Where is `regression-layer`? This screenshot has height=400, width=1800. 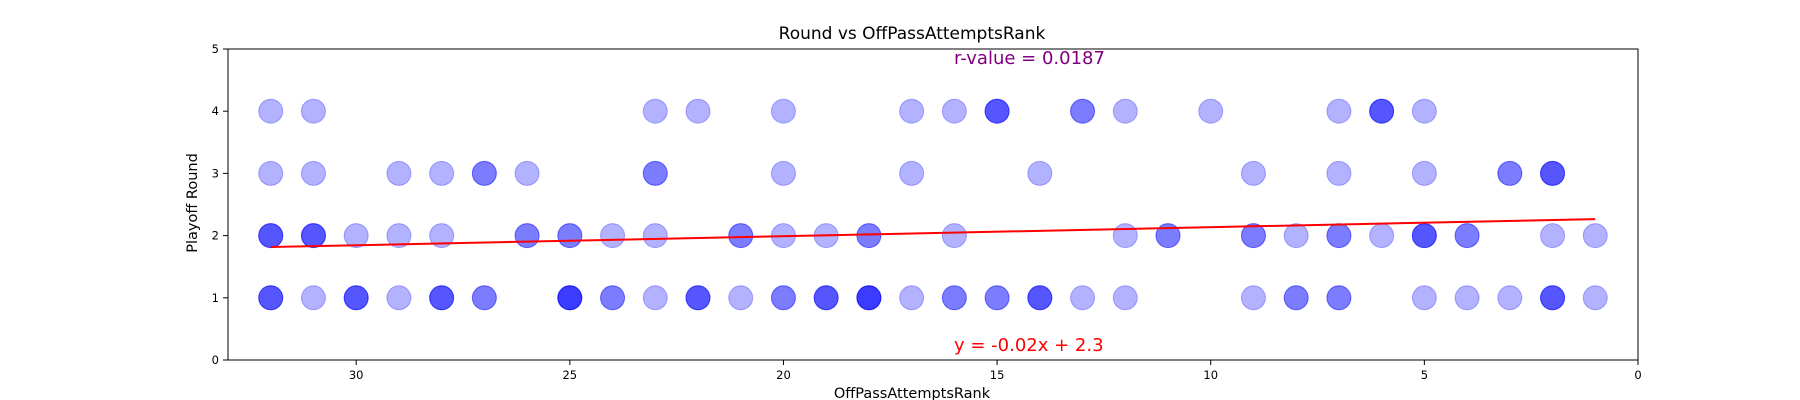
regression-layer is located at coordinates (933, 233).